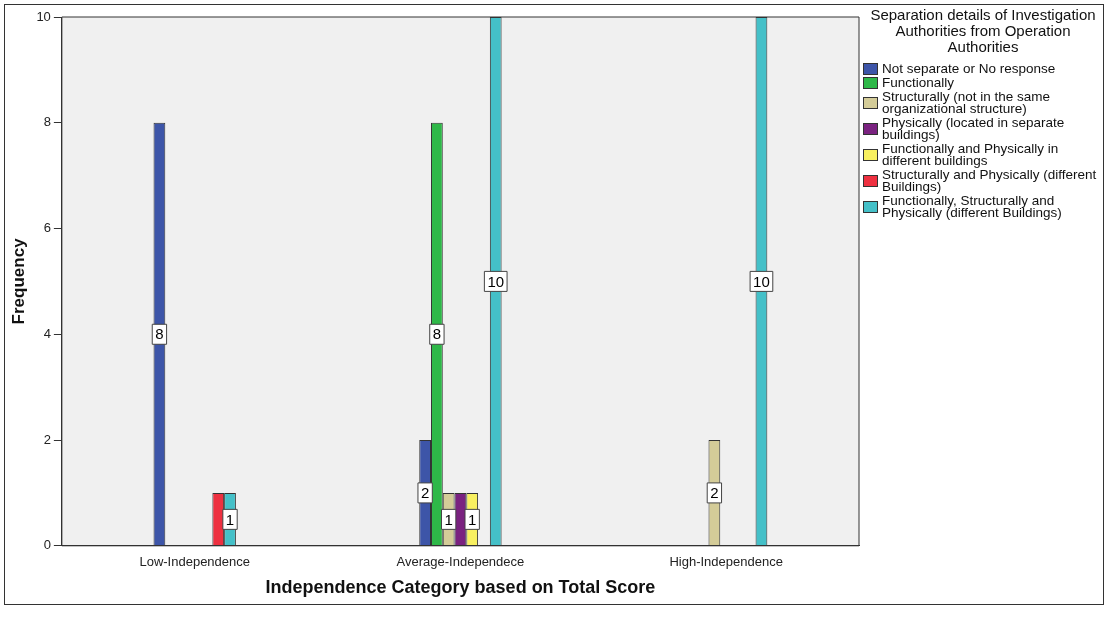  What do you see at coordinates (971, 154) in the screenshot?
I see `legend-label: Functionally and Physically in different buildings` at bounding box center [971, 154].